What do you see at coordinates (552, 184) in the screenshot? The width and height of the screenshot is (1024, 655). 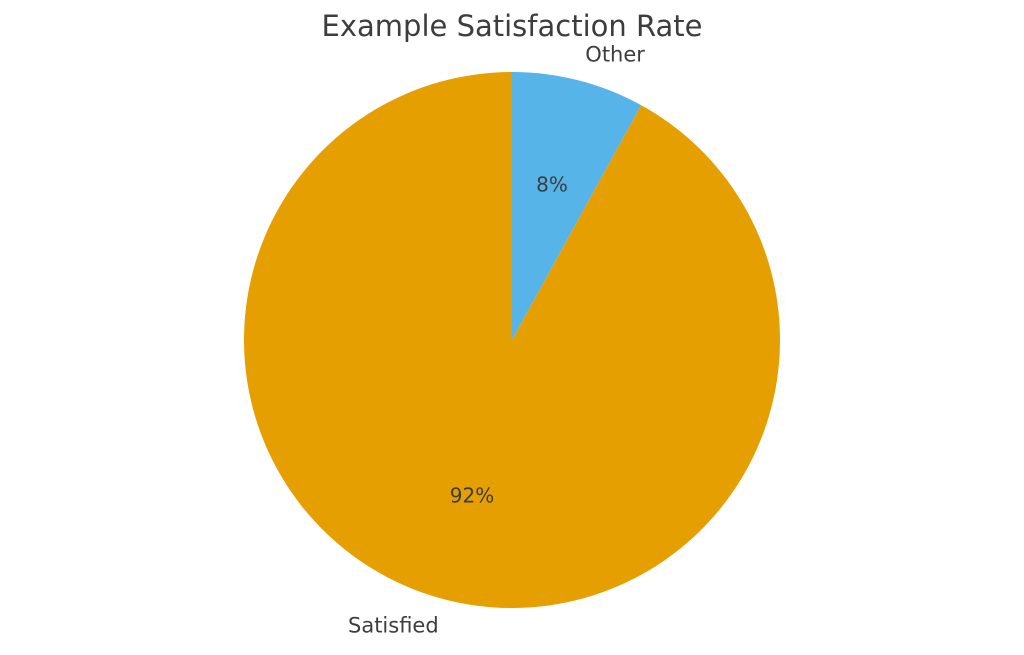 I see `slice-pct-other: 8%` at bounding box center [552, 184].